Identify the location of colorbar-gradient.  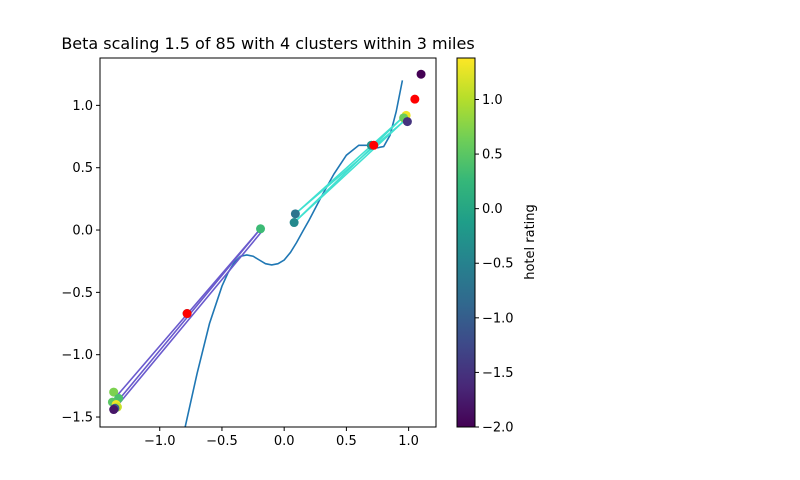
(466, 242).